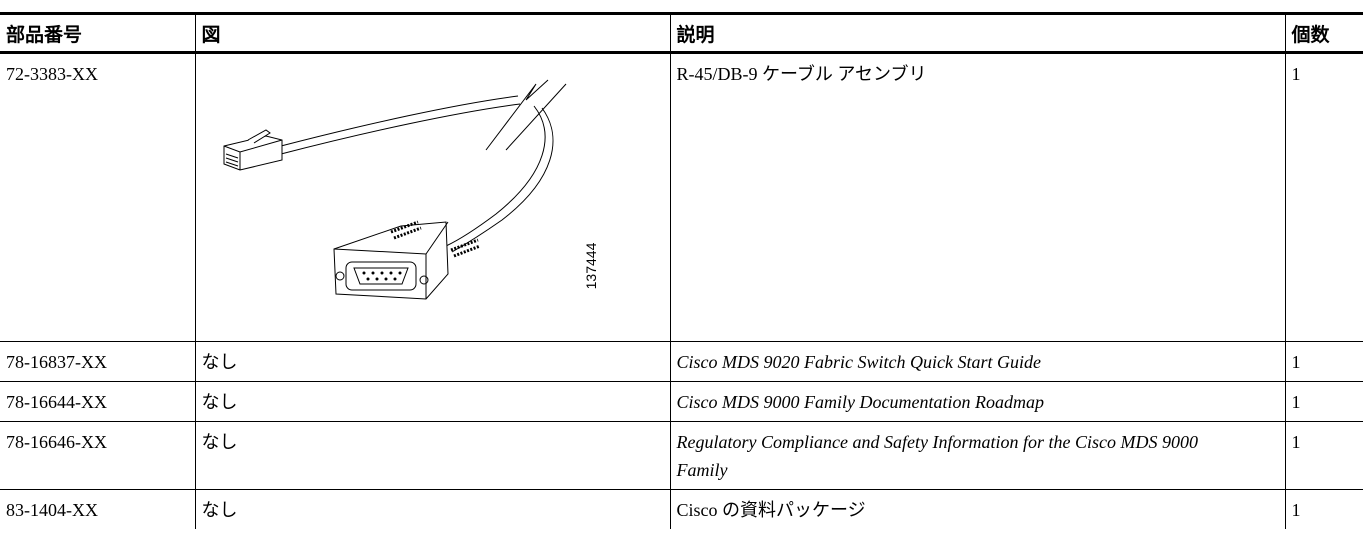 This screenshot has width=1363, height=540. I want to click on part-number: 78-16644-XX, so click(97, 401).